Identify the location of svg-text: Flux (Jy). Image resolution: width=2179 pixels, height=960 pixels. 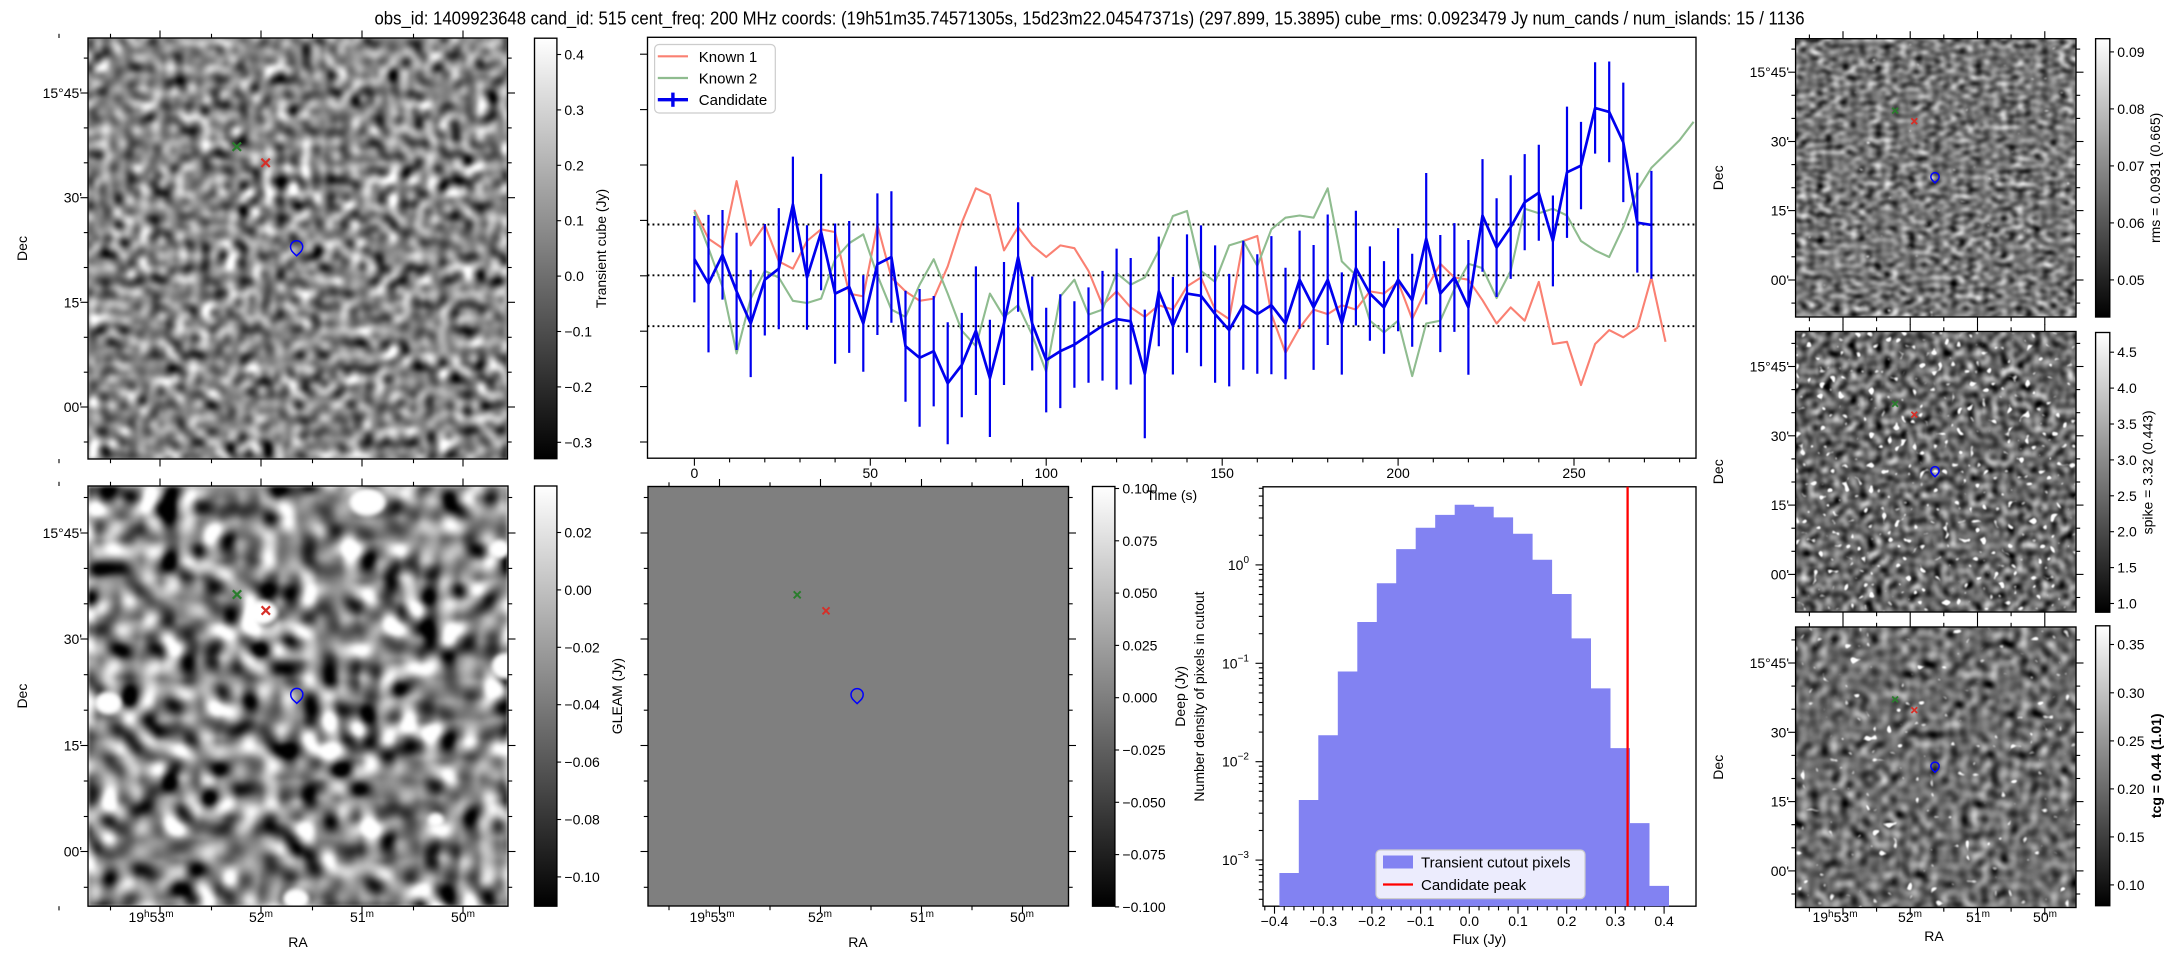
(1480, 939).